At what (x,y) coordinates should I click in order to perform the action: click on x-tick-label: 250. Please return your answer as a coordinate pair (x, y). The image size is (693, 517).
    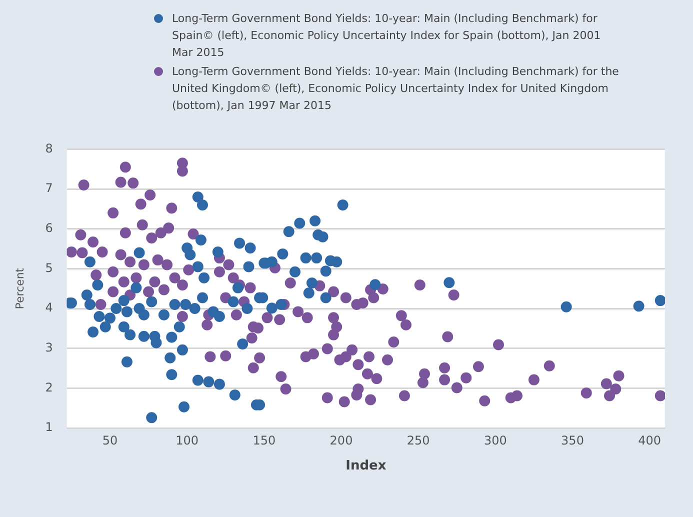
    Looking at the image, I should click on (418, 440).